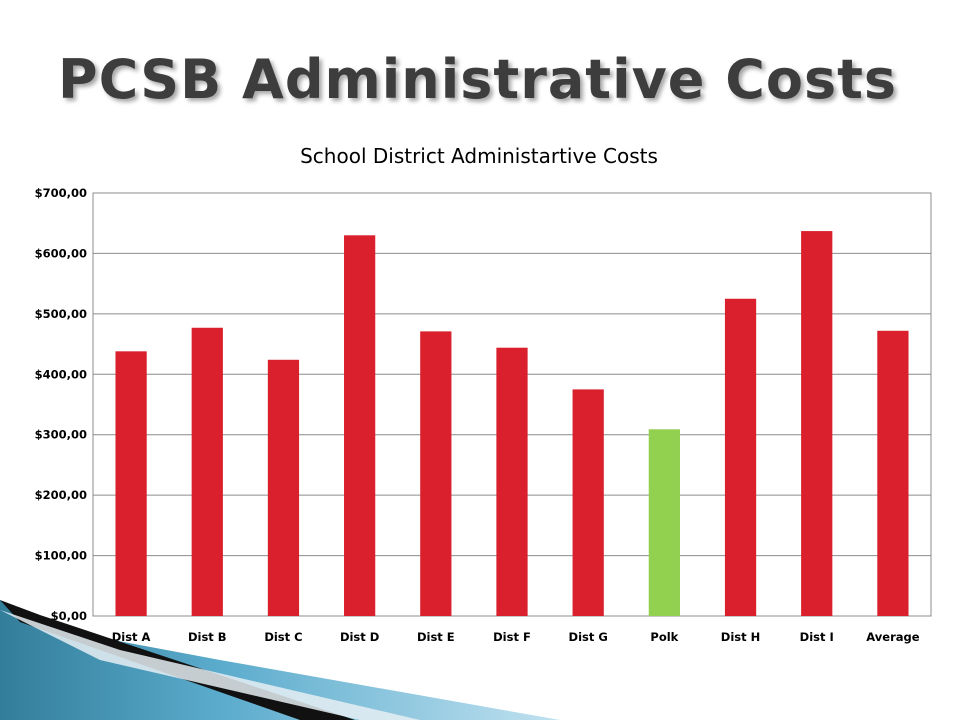 Image resolution: width=960 pixels, height=720 pixels. What do you see at coordinates (478, 79) in the screenshot?
I see `slide-title: PCSB Administrative Costs` at bounding box center [478, 79].